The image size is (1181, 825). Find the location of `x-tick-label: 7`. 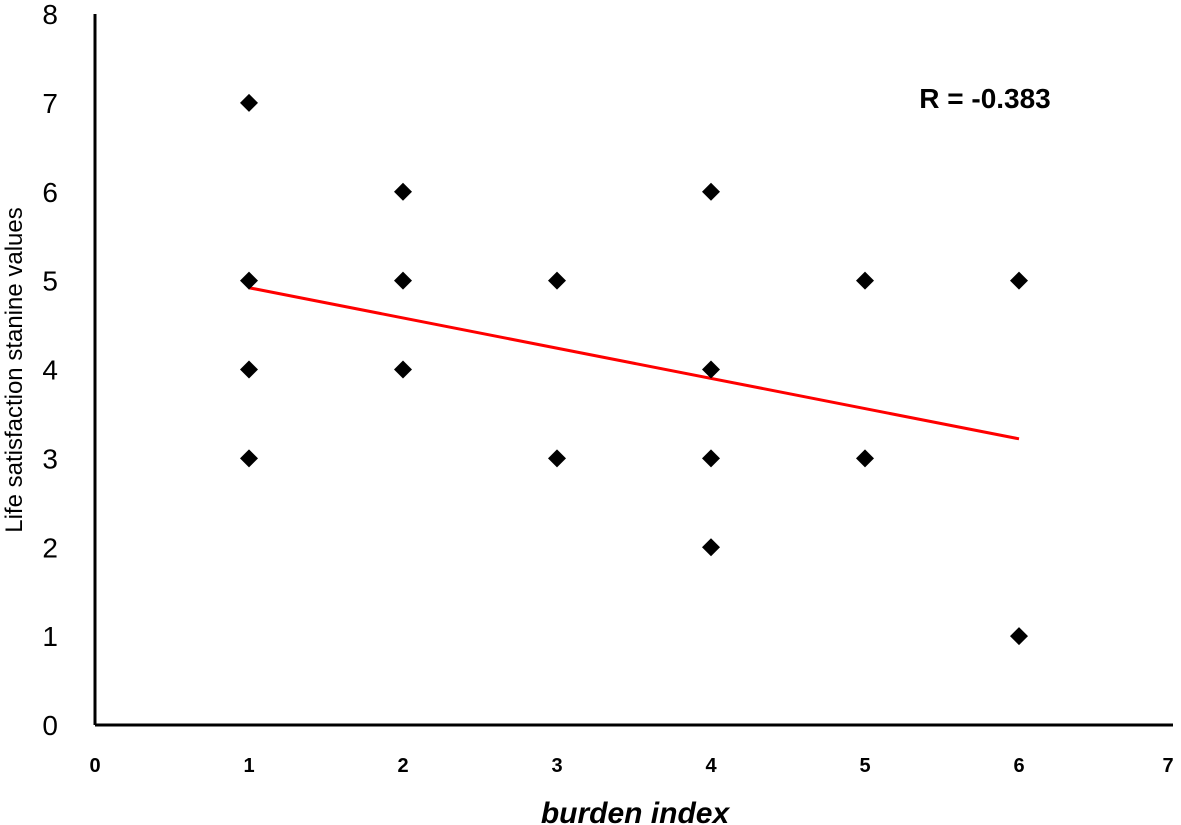

x-tick-label: 7 is located at coordinates (1167, 766).